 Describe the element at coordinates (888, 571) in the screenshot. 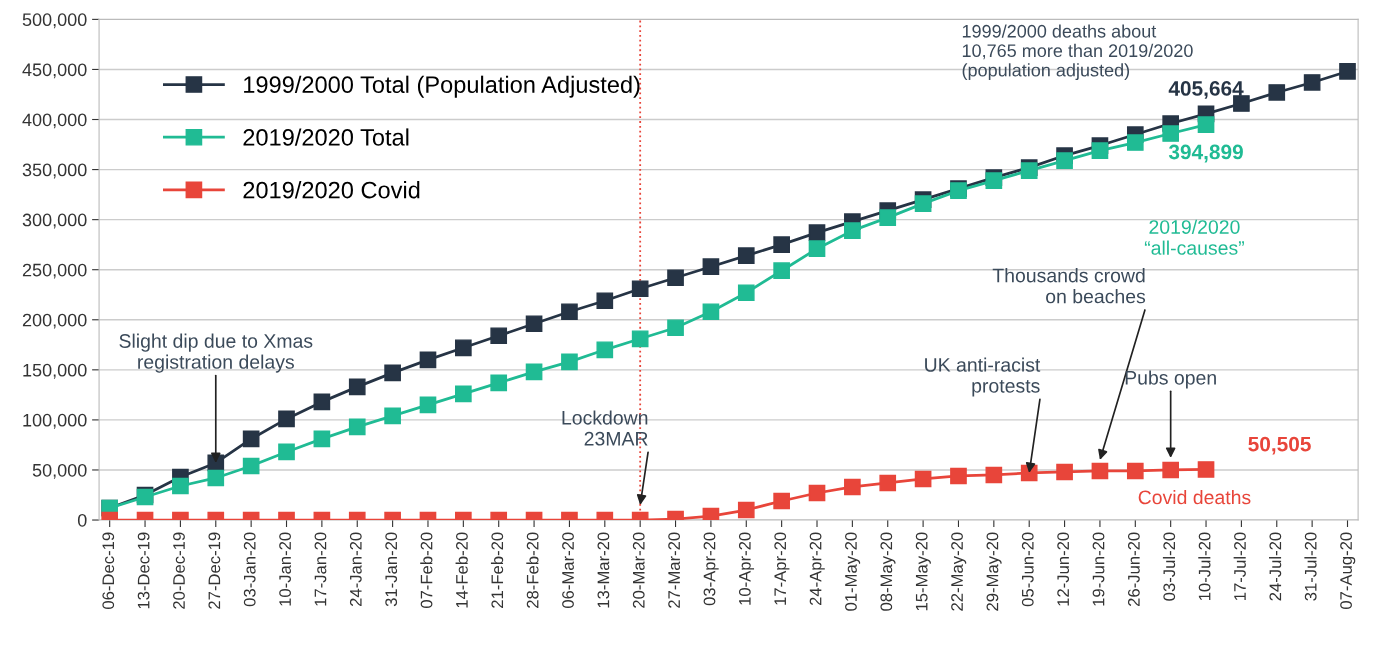

I see `x-tick-label: 08-May-20` at that location.